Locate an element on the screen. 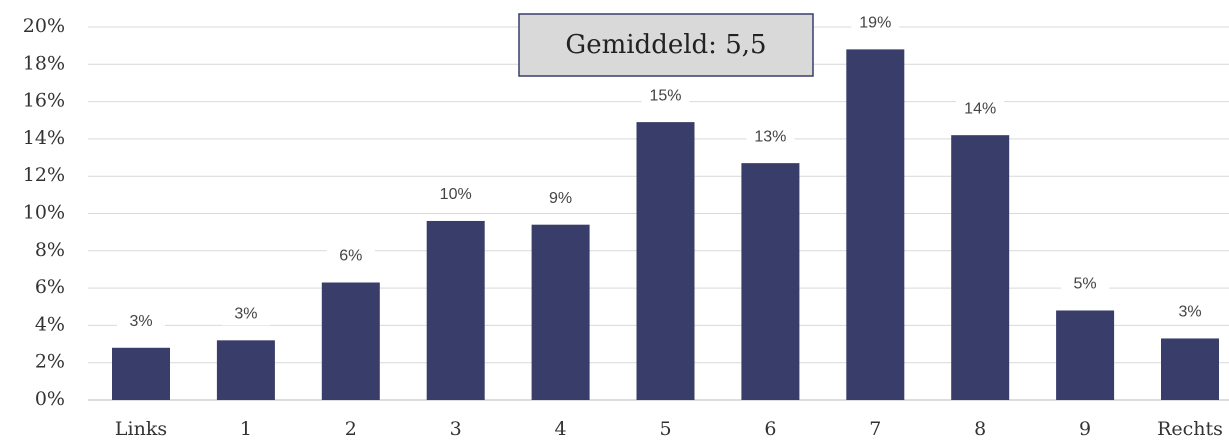  y-tick-label: 14% is located at coordinates (44, 138).